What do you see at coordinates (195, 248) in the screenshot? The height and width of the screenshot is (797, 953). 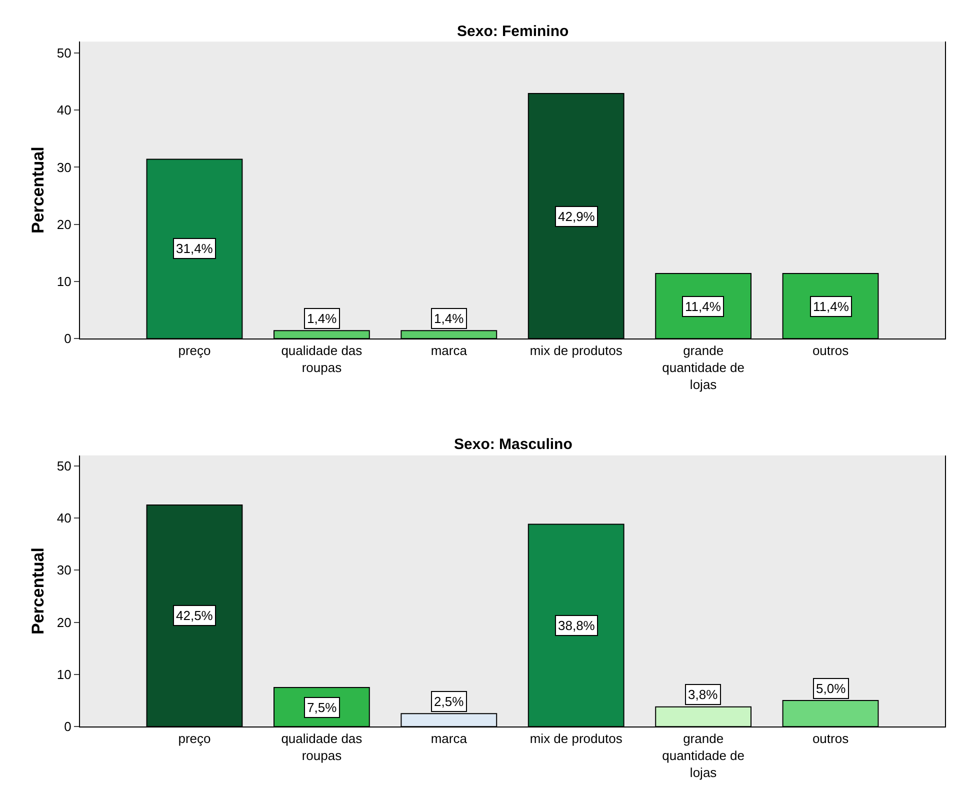 I see `data-label: 31,4%` at bounding box center [195, 248].